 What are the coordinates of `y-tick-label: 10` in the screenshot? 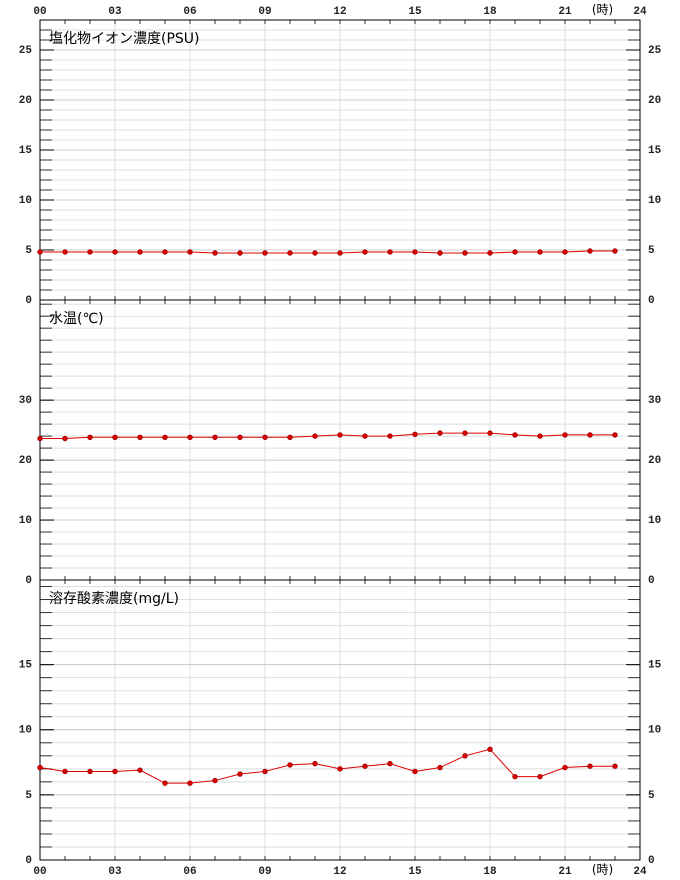 It's located at (25, 731).